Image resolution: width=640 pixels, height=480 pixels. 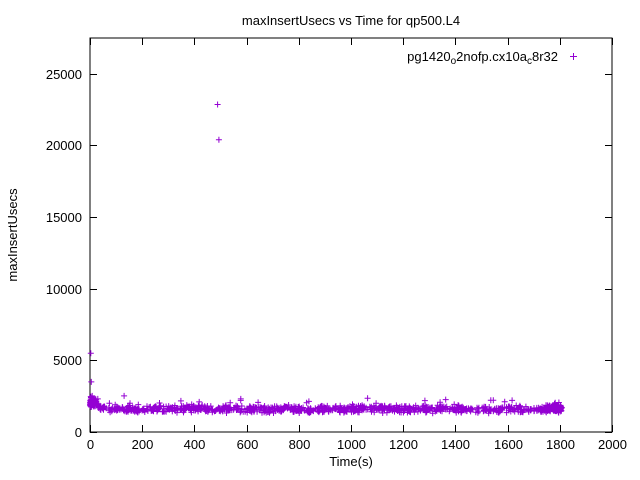 What do you see at coordinates (454, 61) in the screenshot?
I see `legend-label-part: o` at bounding box center [454, 61].